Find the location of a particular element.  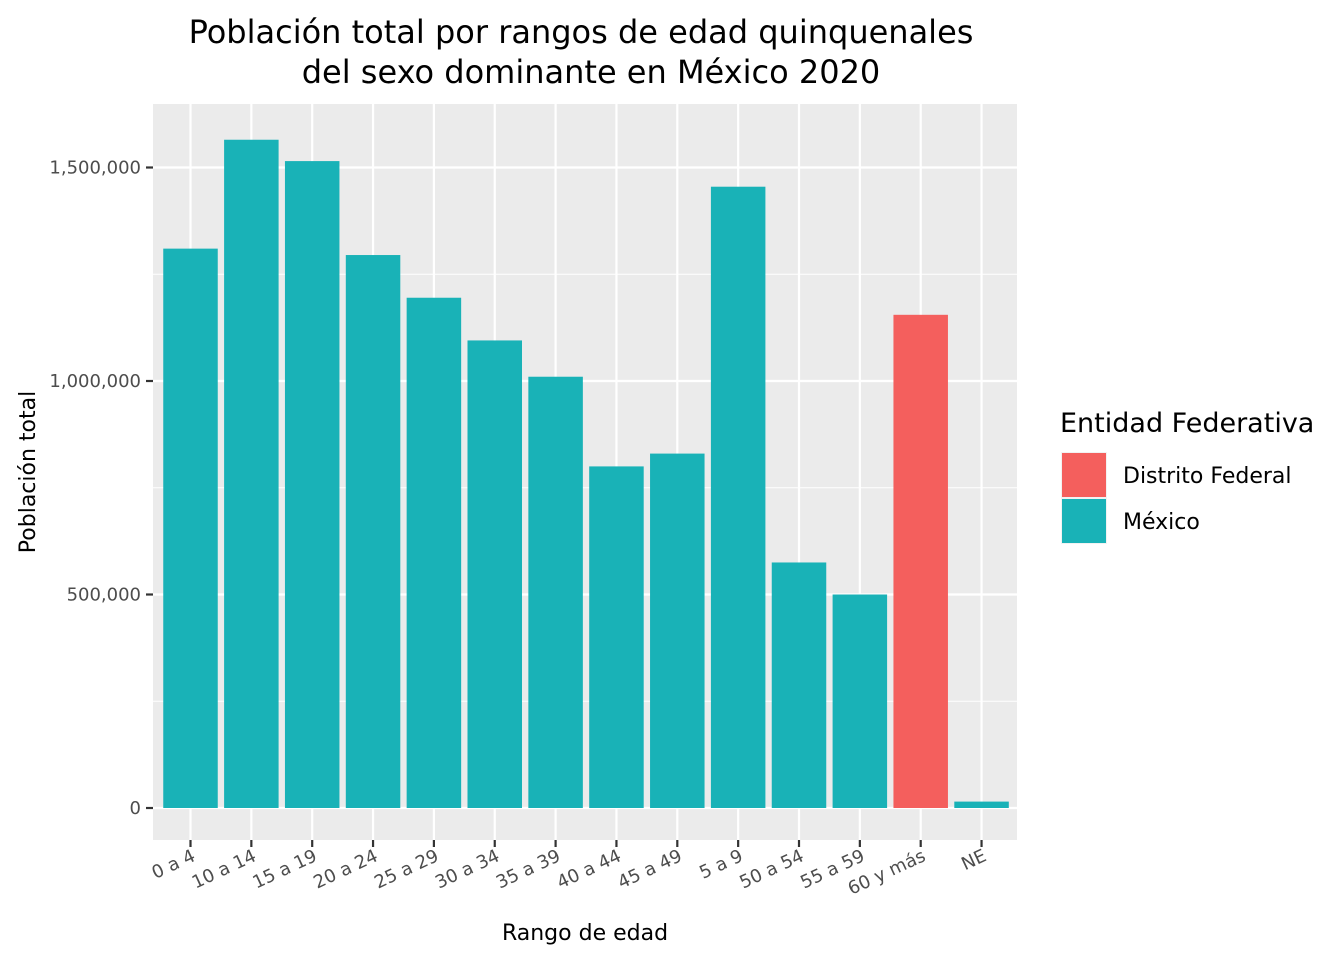

legend-label-0: Distrito Federal is located at coordinates (1207, 476).